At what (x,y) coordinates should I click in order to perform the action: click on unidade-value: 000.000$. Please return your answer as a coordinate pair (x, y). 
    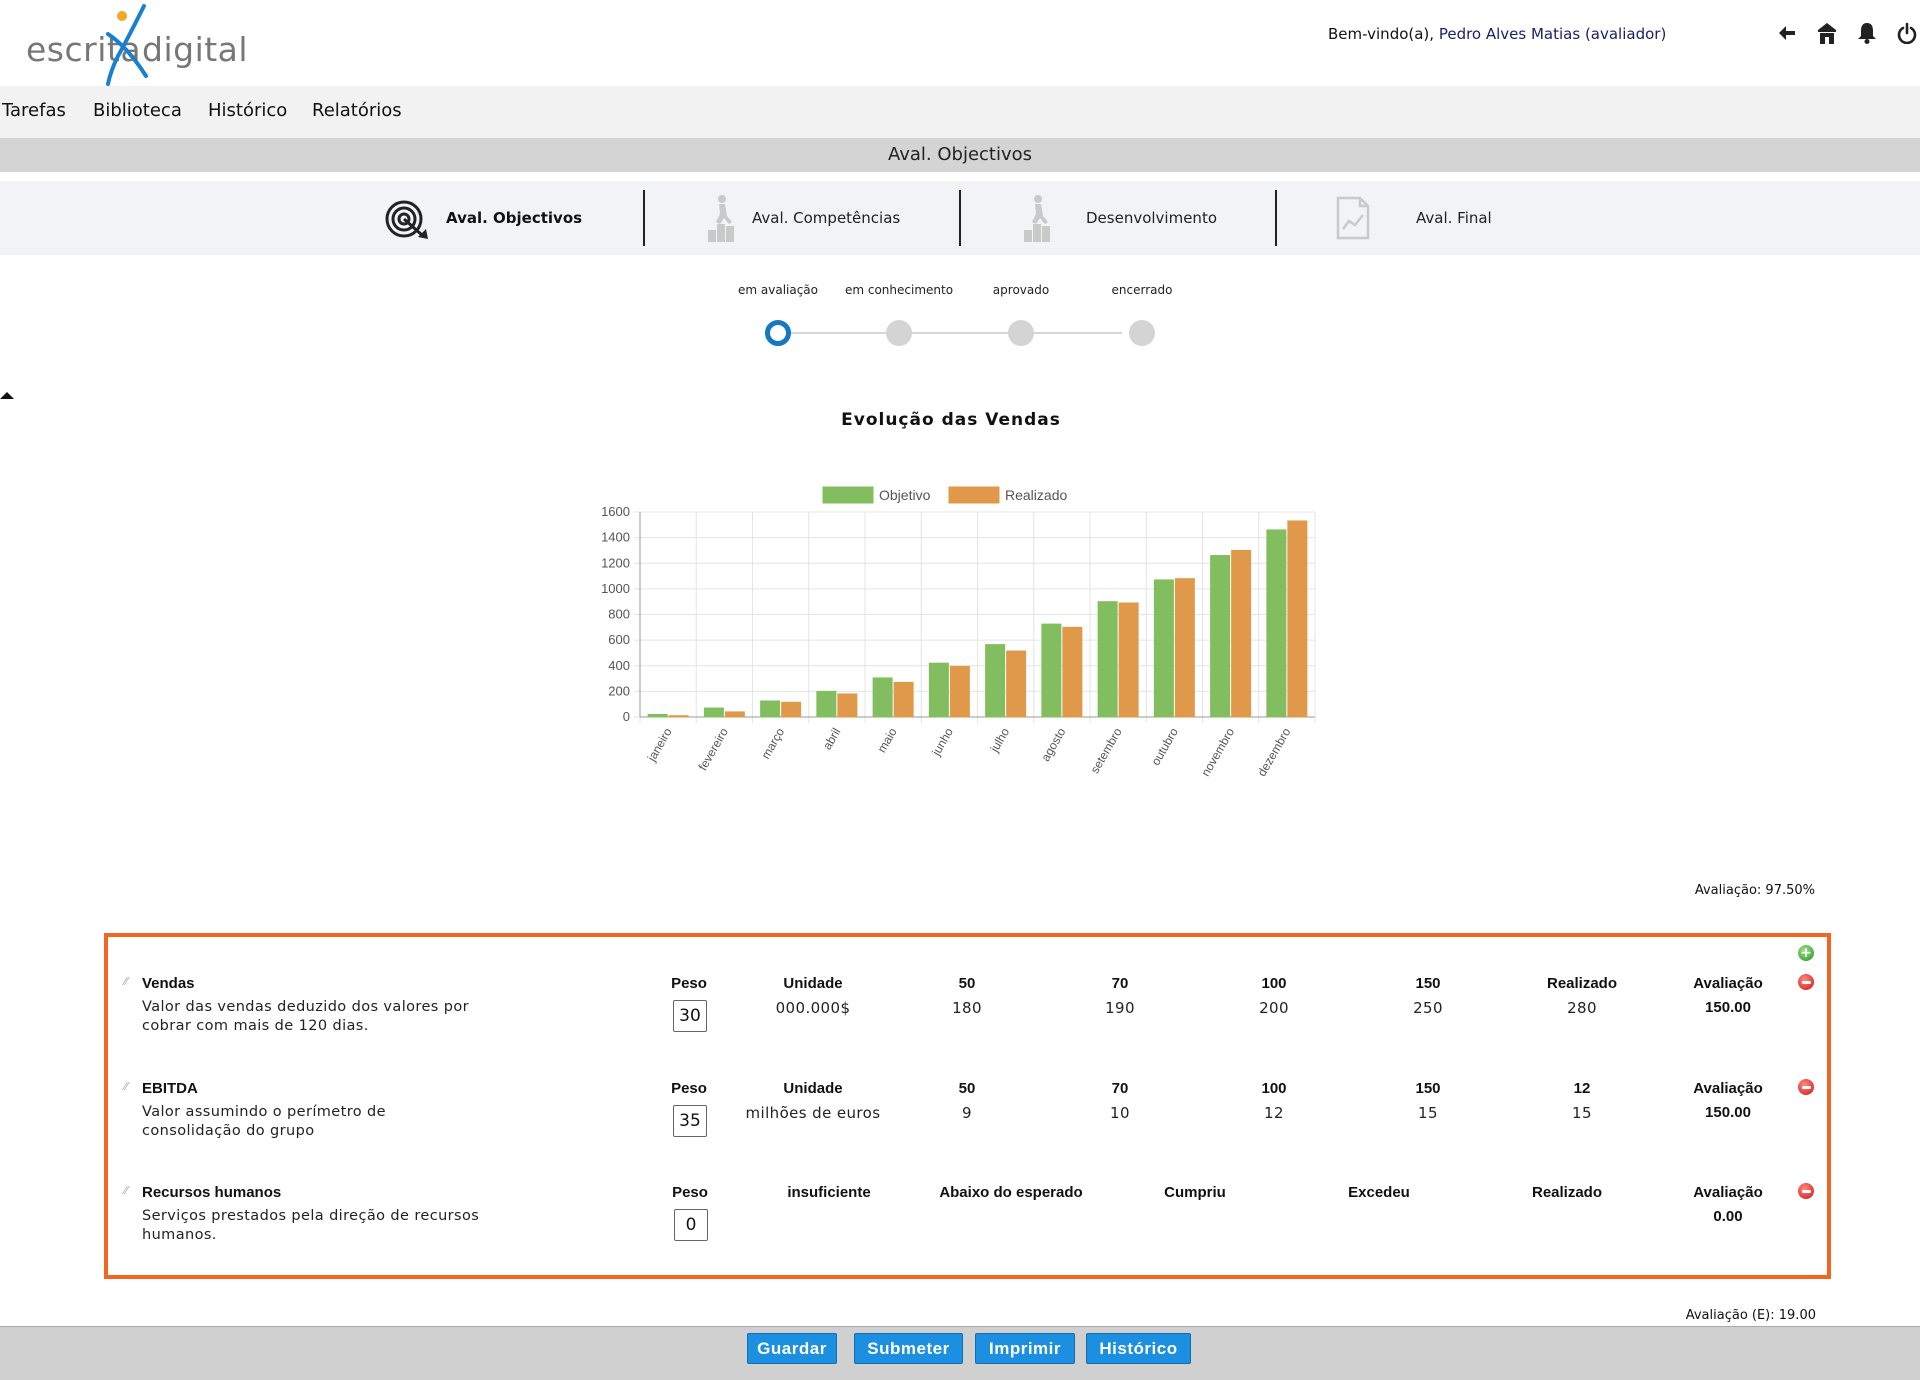
    Looking at the image, I should click on (813, 1008).